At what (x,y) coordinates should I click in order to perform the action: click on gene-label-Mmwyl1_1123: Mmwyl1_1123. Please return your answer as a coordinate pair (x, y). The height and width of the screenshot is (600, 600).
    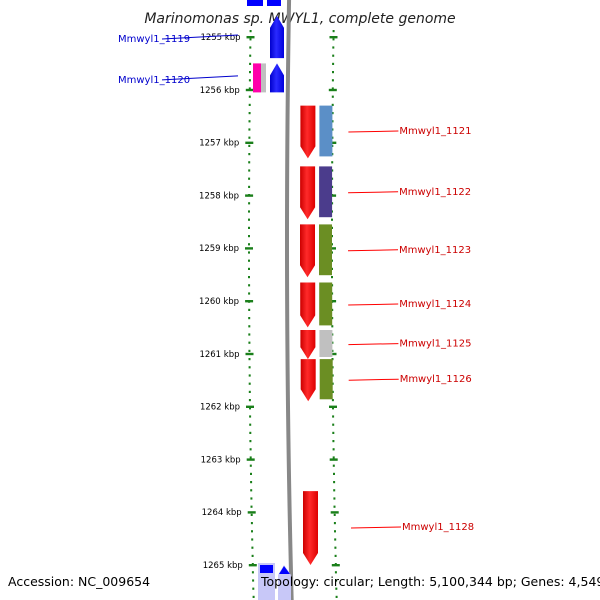
    Looking at the image, I should click on (435, 250).